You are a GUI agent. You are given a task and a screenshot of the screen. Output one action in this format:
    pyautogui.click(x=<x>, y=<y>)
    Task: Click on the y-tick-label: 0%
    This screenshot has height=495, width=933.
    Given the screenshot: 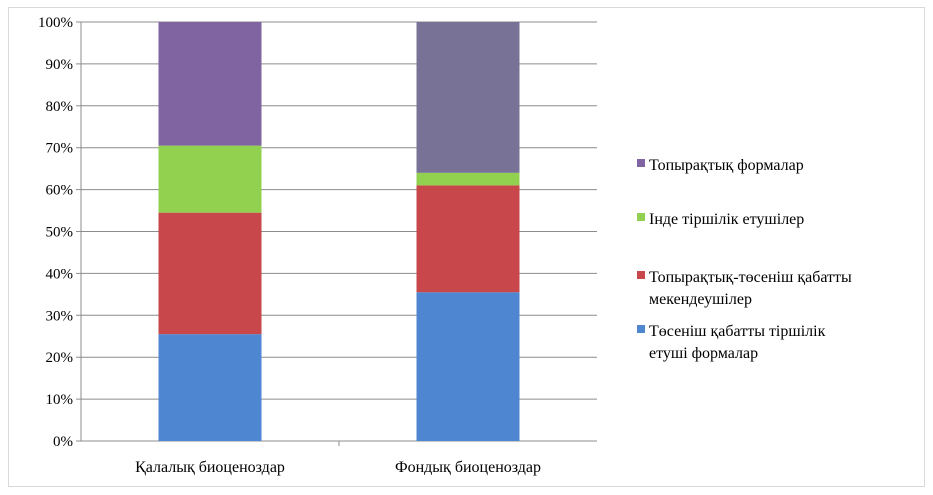 What is the action you would take?
    pyautogui.click(x=63, y=442)
    